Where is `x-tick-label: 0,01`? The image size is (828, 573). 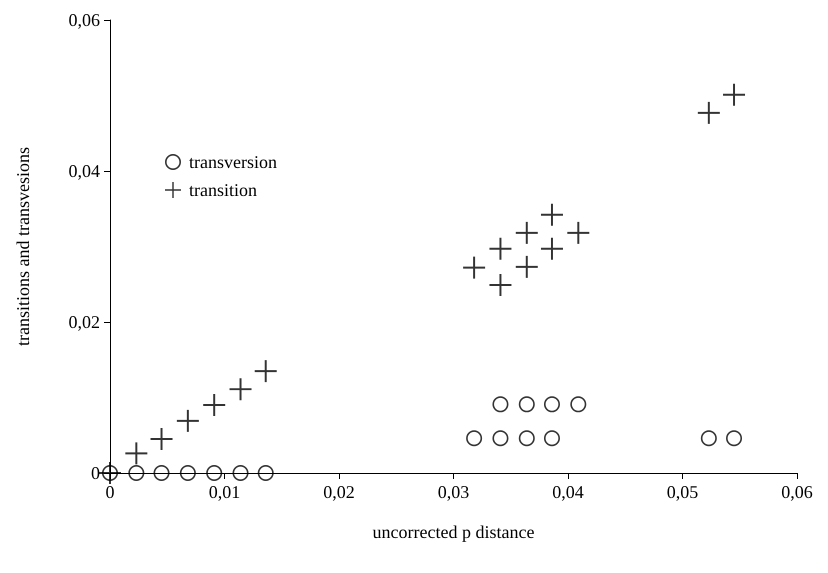 x-tick-label: 0,01 is located at coordinates (224, 492).